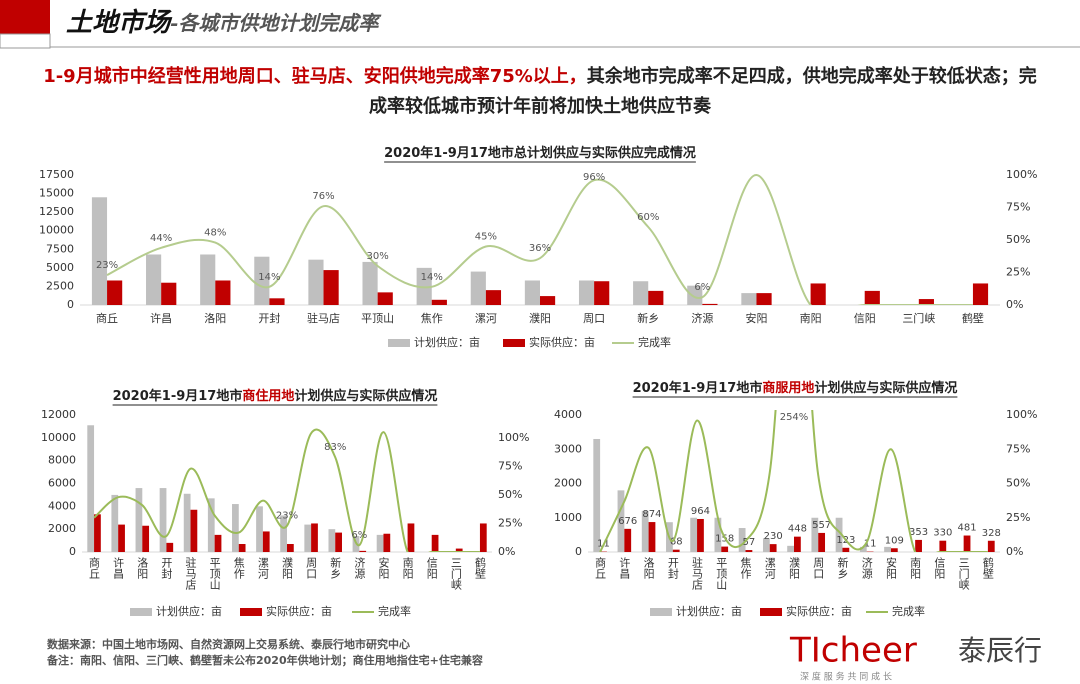 The height and width of the screenshot is (684, 1080). Describe the element at coordinates (991, 533) in the screenshot. I see `bar-value-label: 328` at that location.